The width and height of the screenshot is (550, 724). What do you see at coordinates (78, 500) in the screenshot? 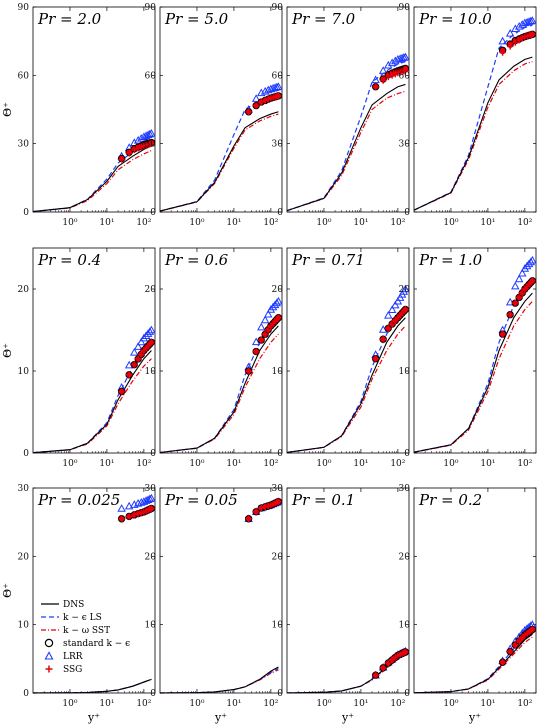
I see `panel-title: Pr = 0.025` at bounding box center [78, 500].